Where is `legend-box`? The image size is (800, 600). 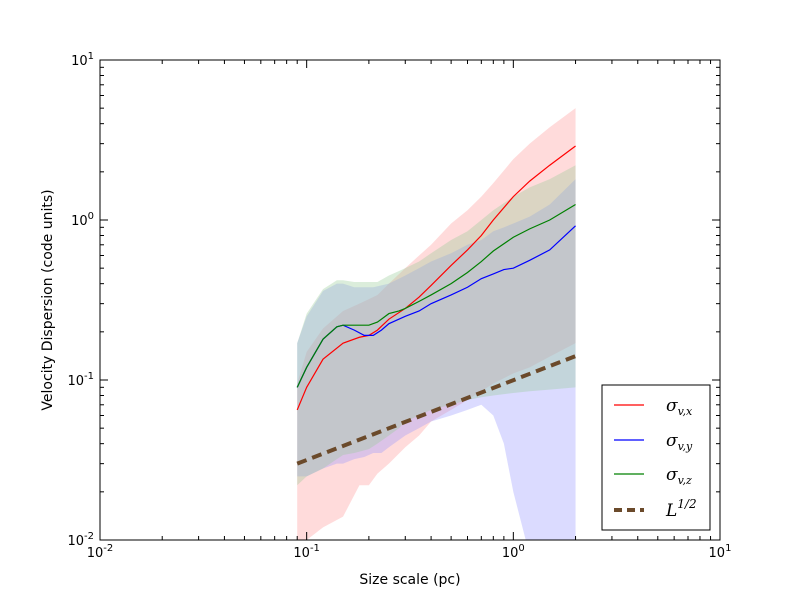 legend-box is located at coordinates (656, 457).